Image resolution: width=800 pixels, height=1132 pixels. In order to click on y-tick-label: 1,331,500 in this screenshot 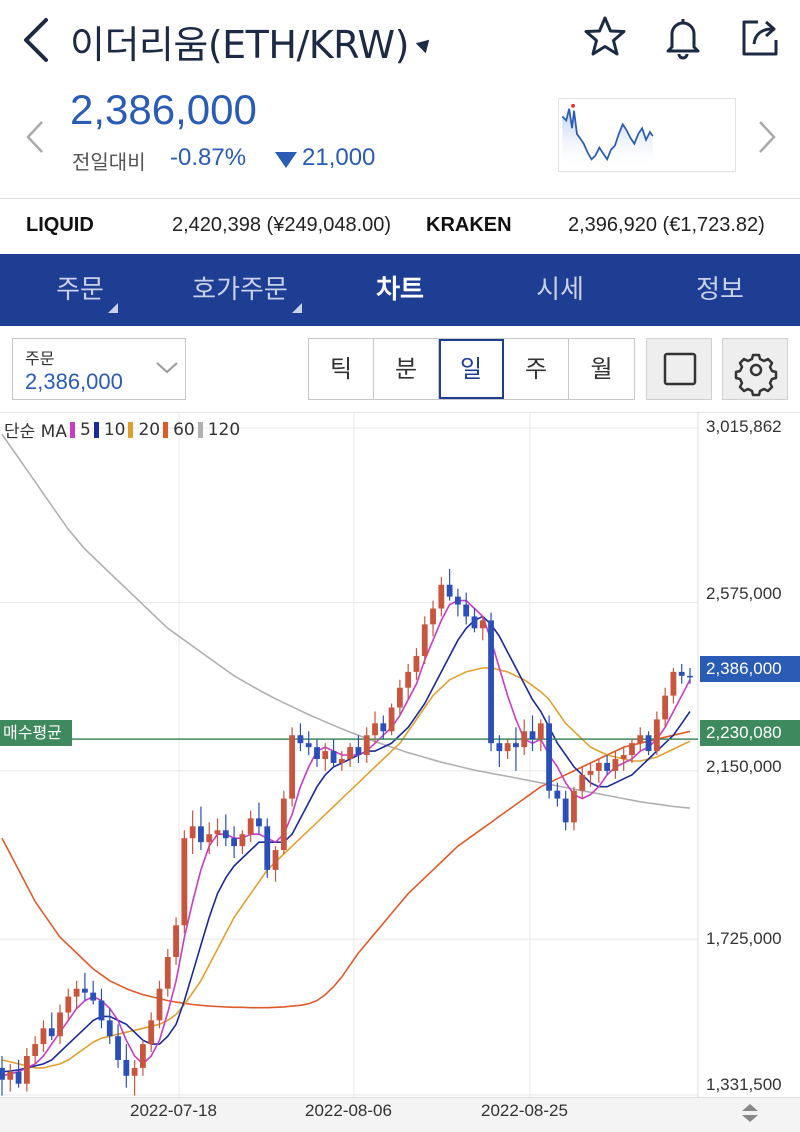, I will do `click(744, 1084)`.